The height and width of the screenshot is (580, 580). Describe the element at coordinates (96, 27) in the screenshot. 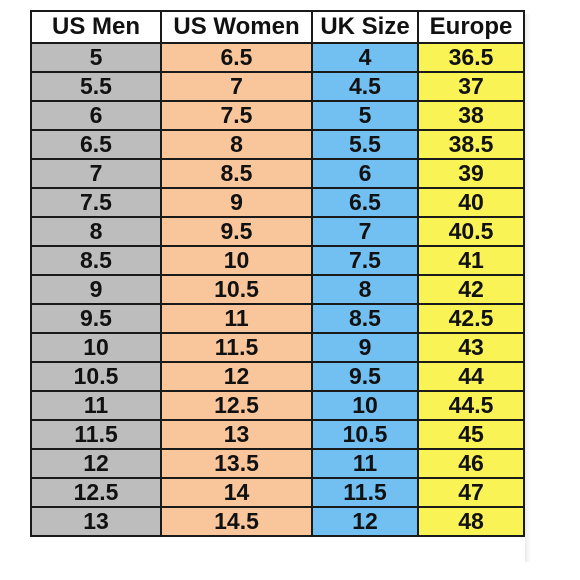

I see `header-us-men: US Men` at that location.